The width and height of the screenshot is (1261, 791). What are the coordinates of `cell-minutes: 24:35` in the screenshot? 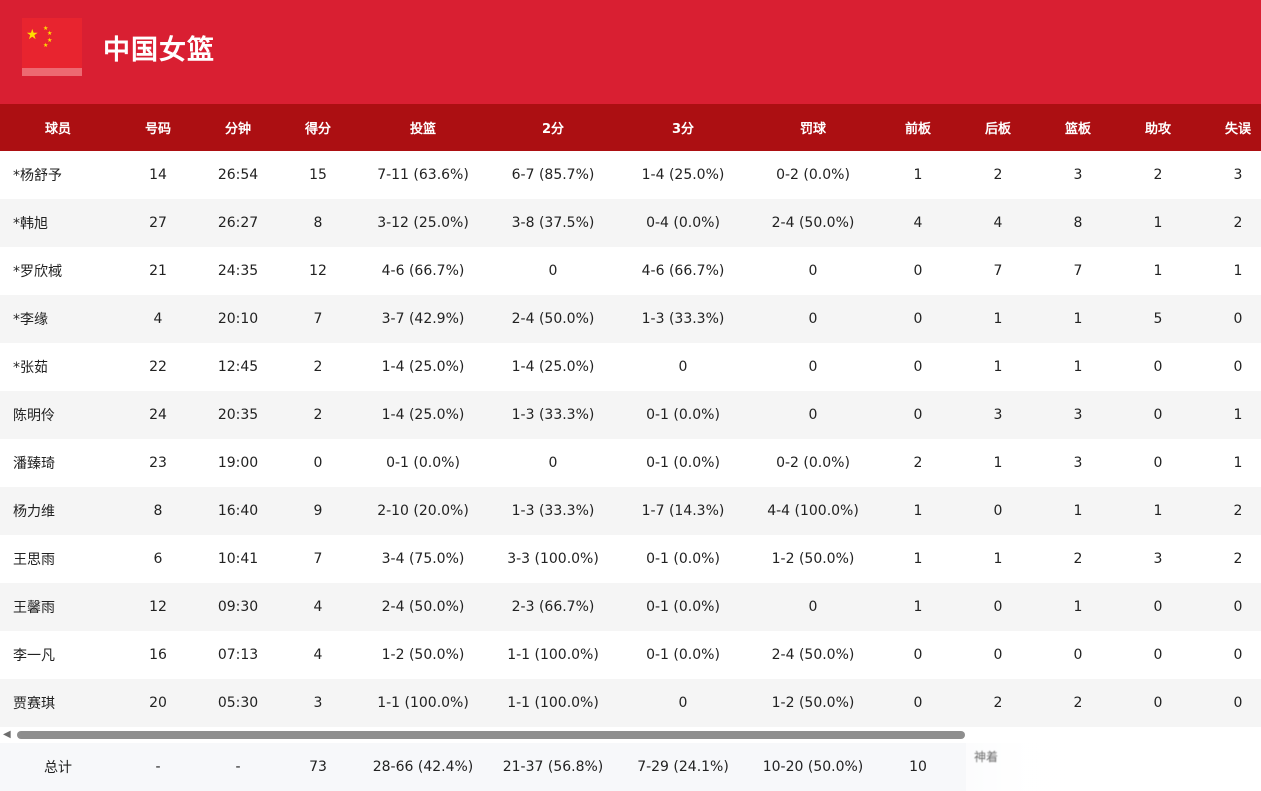 It's located at (238, 271).